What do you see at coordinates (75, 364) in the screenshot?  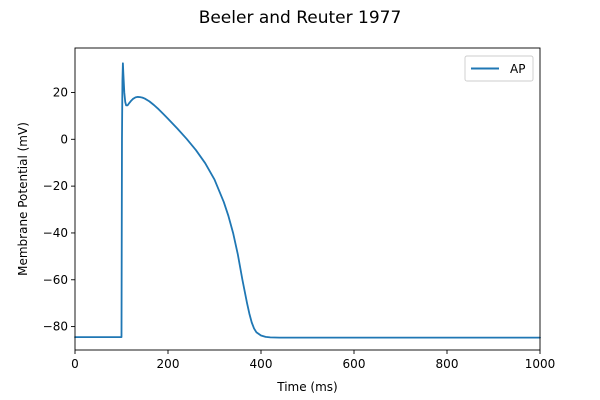 I see `x-tick-label: 0` at bounding box center [75, 364].